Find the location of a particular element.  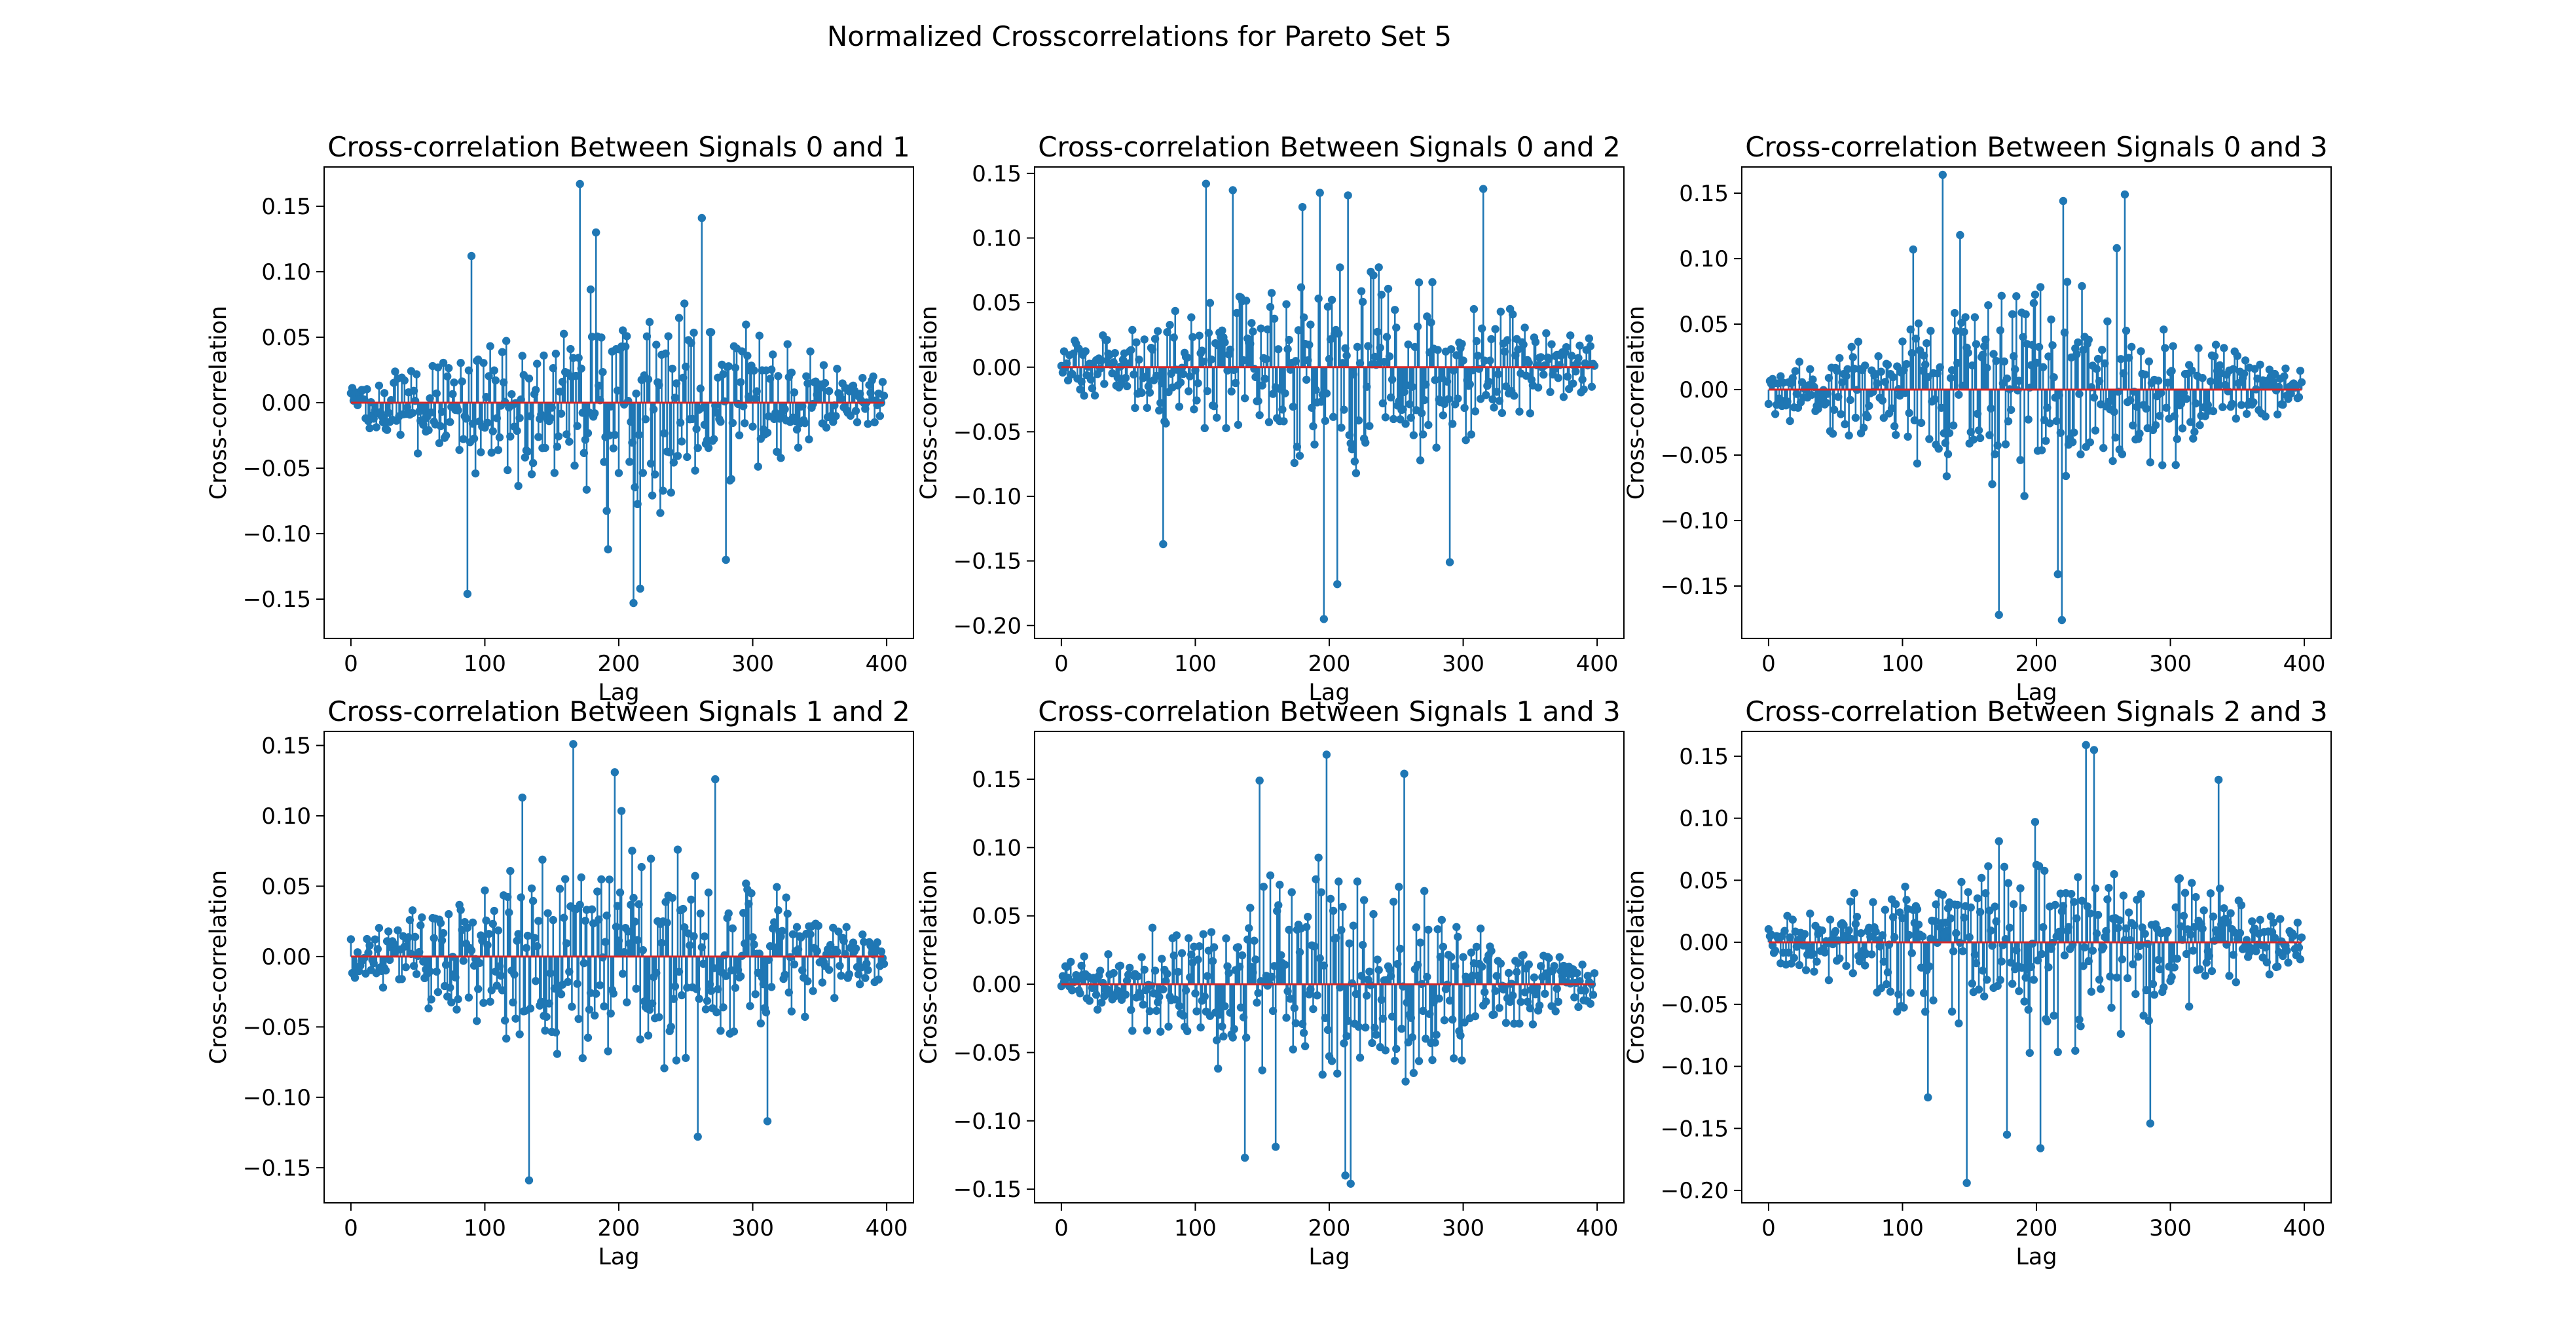

y-tick-label: −0.20 is located at coordinates (1695, 1191).